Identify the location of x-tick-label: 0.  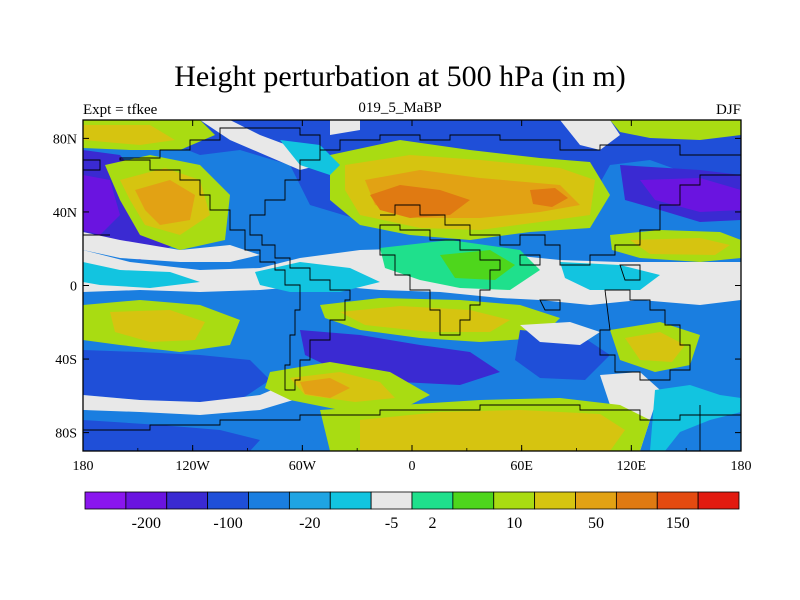
(412, 466).